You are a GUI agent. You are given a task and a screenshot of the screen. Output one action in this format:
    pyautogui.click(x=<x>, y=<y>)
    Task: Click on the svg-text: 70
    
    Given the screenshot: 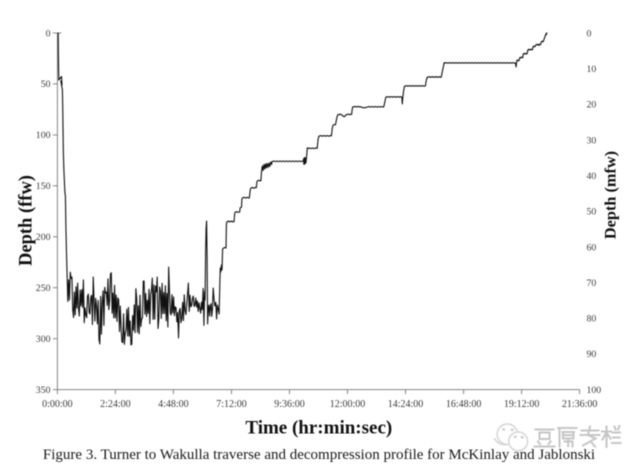 What is the action you would take?
    pyautogui.click(x=592, y=283)
    